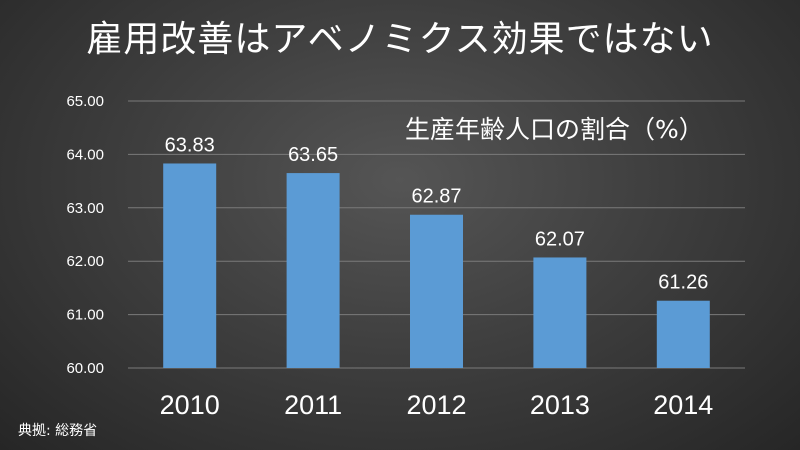  I want to click on data-label: 63.83, so click(190, 145).